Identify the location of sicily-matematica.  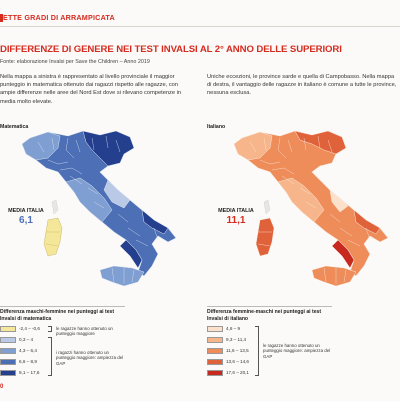
(122, 276).